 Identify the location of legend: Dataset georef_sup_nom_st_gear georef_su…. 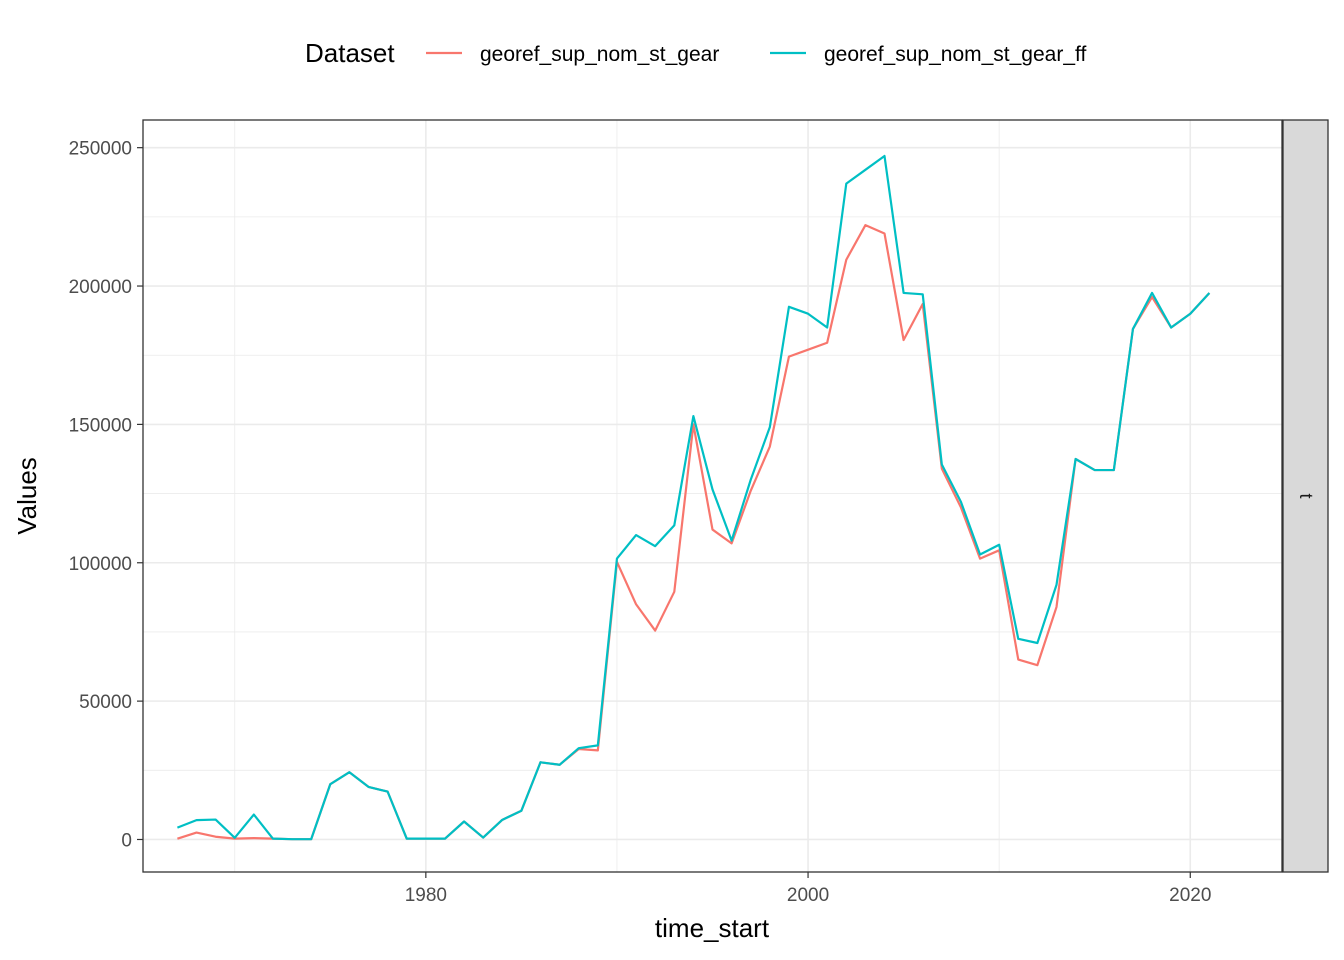
(695, 53).